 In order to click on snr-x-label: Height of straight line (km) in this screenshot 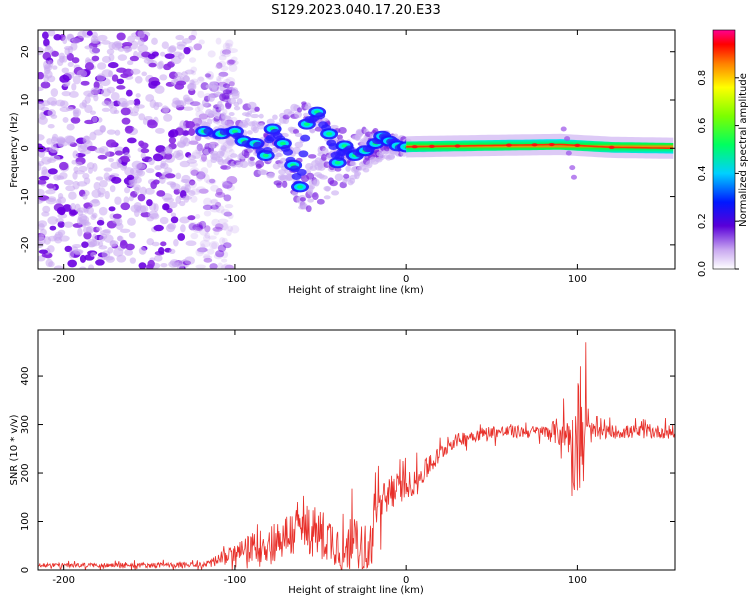, I will do `click(356, 590)`.